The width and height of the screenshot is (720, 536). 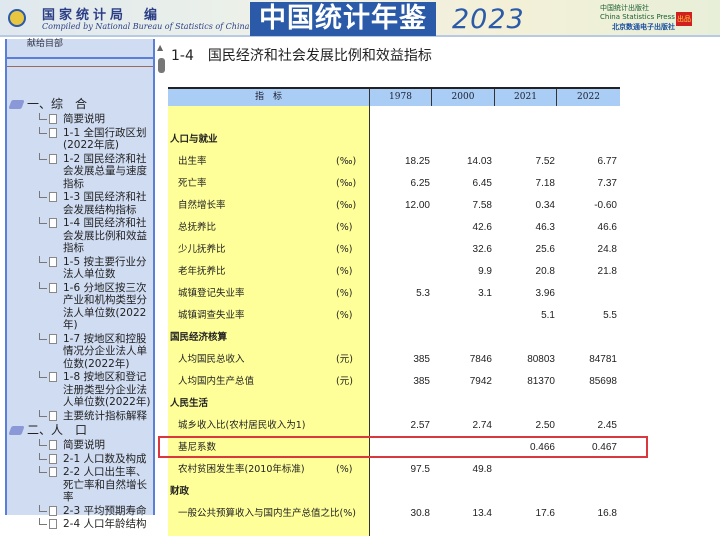 What do you see at coordinates (417, 205) in the screenshot?
I see `cell-value: 12.00` at bounding box center [417, 205].